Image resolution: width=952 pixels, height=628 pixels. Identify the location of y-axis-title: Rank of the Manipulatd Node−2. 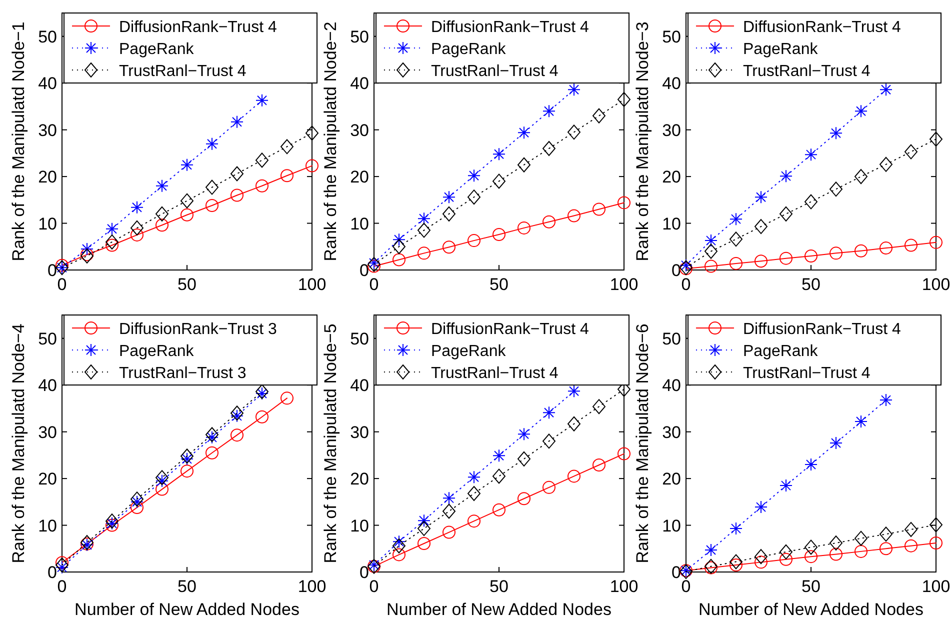
(330, 142).